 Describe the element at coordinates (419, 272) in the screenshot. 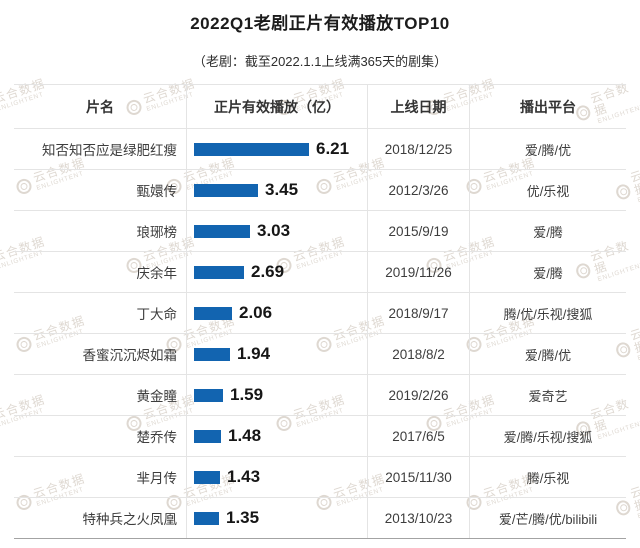

I see `release-date: 2019/11/26` at that location.